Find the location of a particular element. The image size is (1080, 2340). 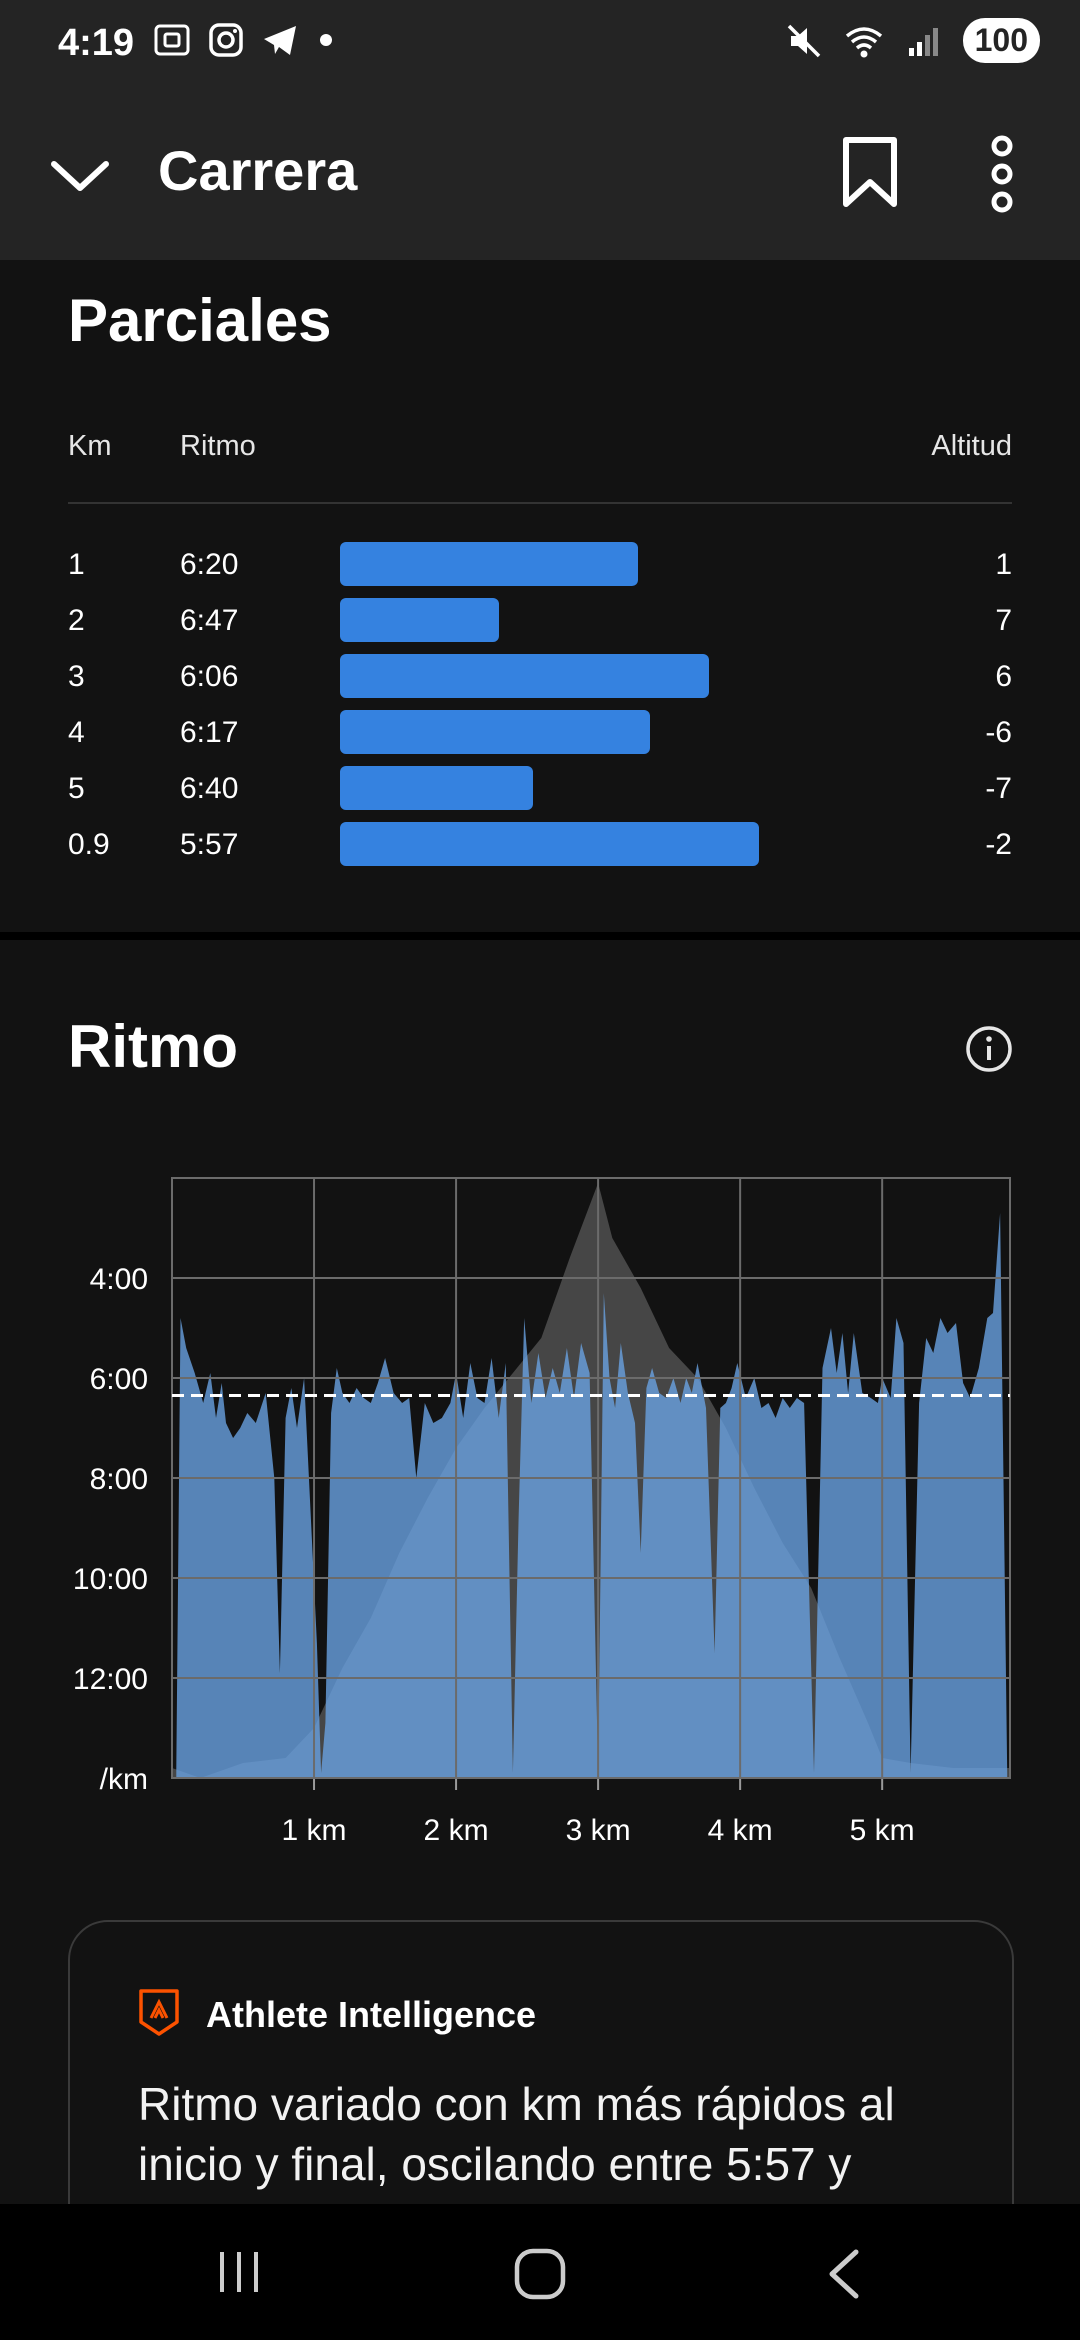

column-header-altitude: Altitud is located at coordinates (971, 446).